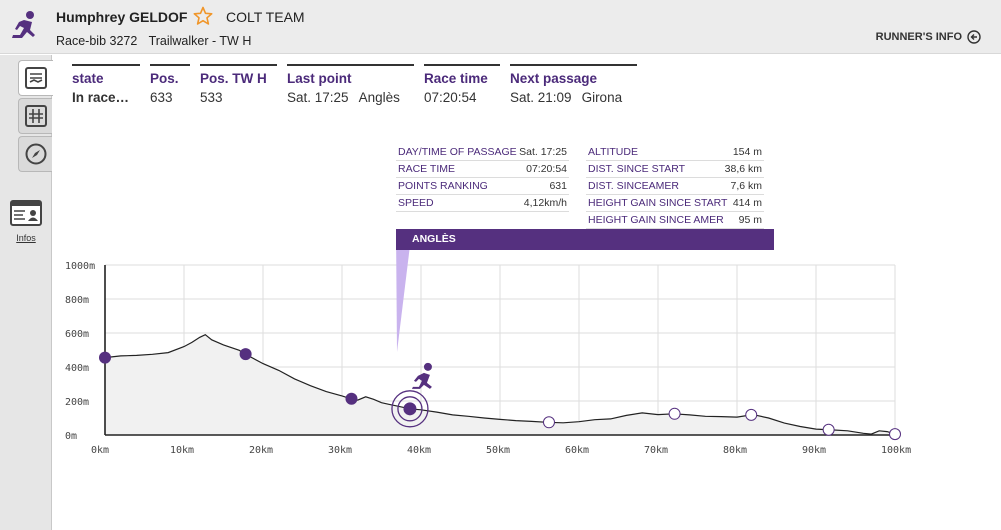 The width and height of the screenshot is (1001, 530). I want to click on info-row: DIST. SINCE START 38,6 km, so click(675, 169).